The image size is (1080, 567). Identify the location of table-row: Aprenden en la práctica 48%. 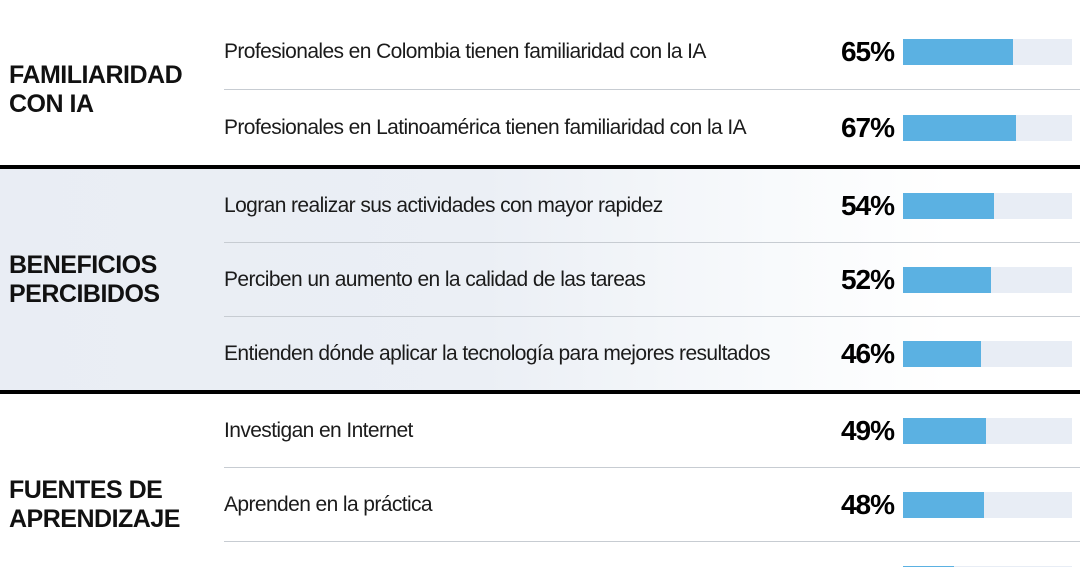
(652, 505).